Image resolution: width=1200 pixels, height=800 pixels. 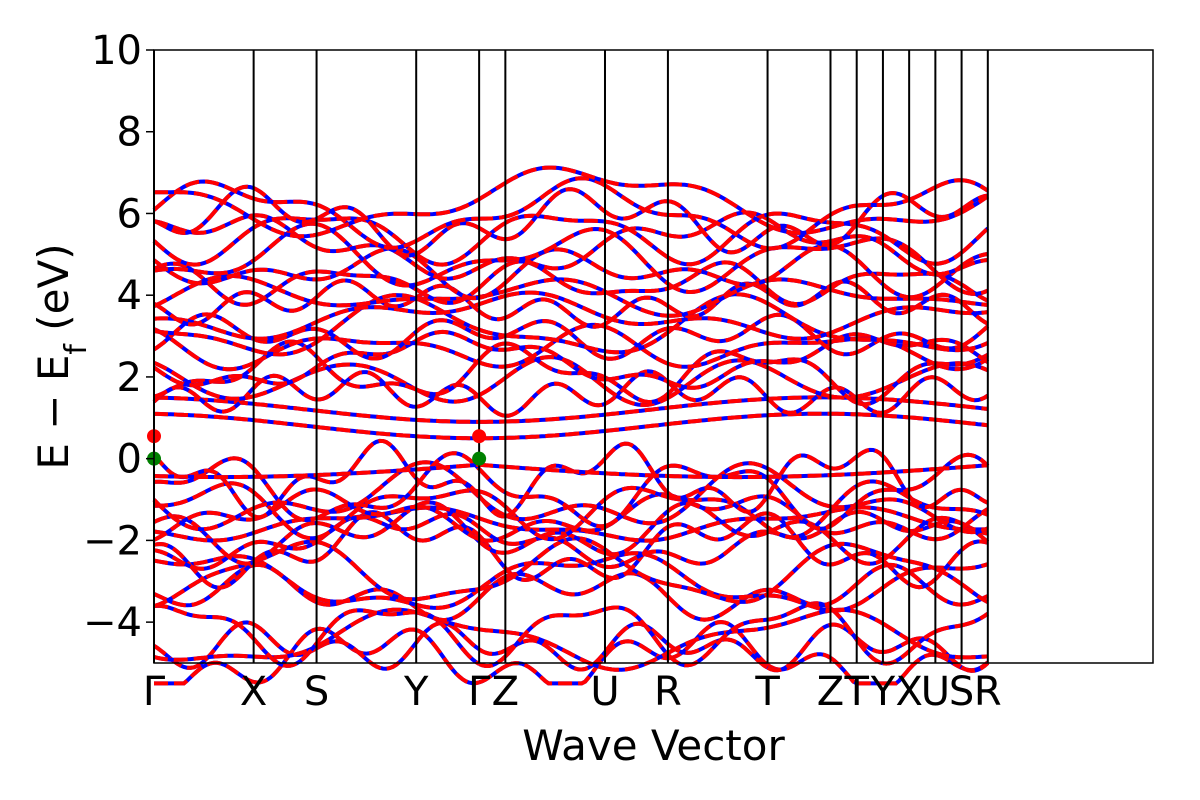 I want to click on y-axis-label: E − Ef (eV), so click(x=61, y=356).